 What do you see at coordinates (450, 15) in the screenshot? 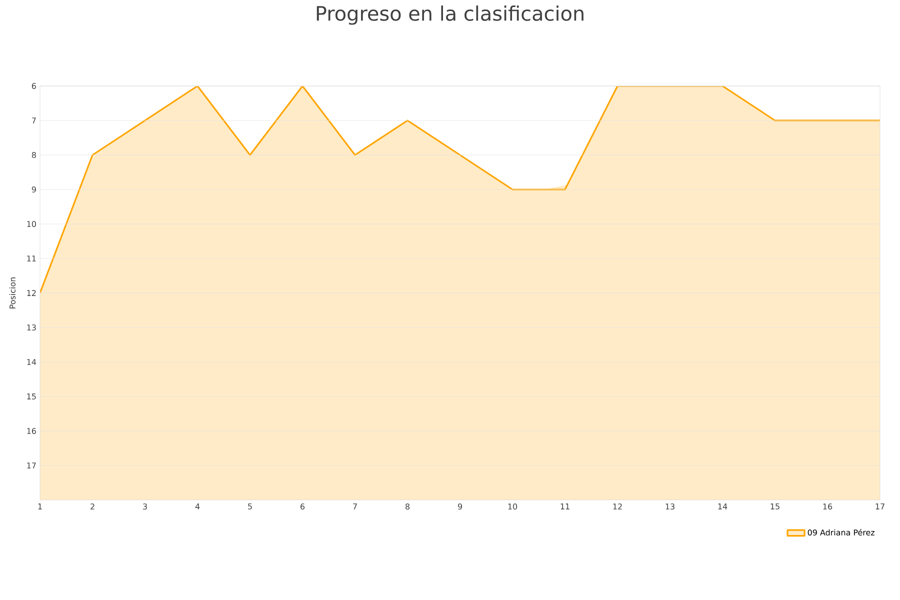
I see `chart-title: Progreso en la clasificacion` at bounding box center [450, 15].